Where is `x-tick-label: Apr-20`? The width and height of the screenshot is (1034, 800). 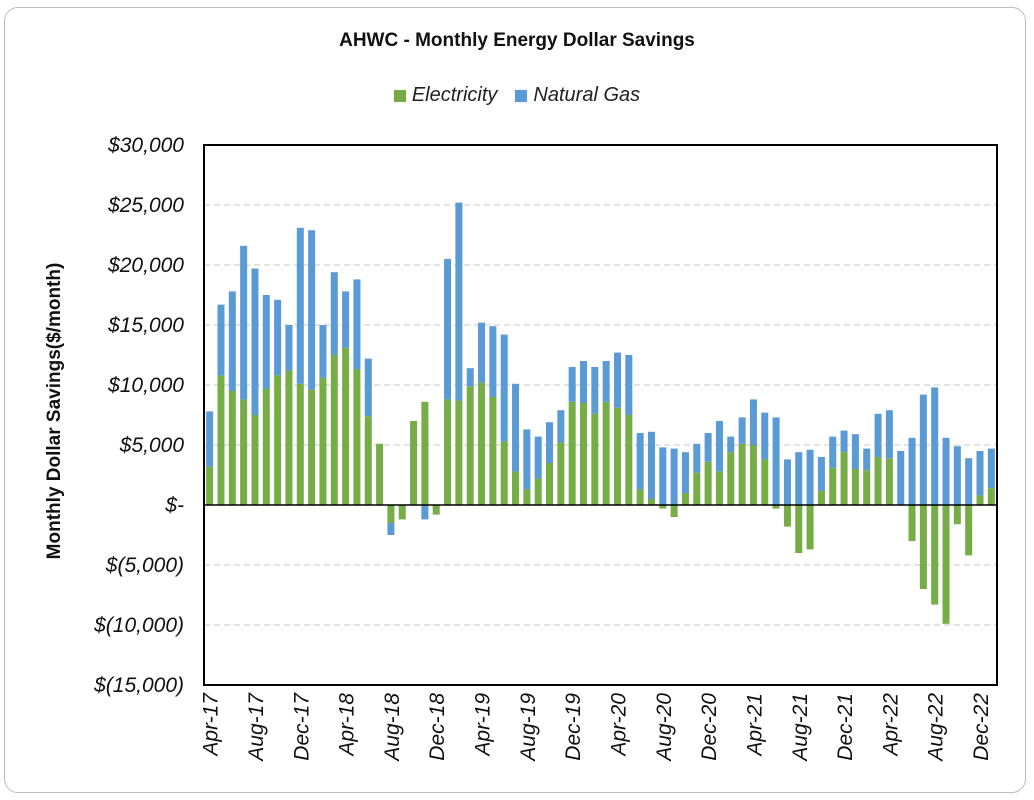 x-tick-label: Apr-20 is located at coordinates (618, 725).